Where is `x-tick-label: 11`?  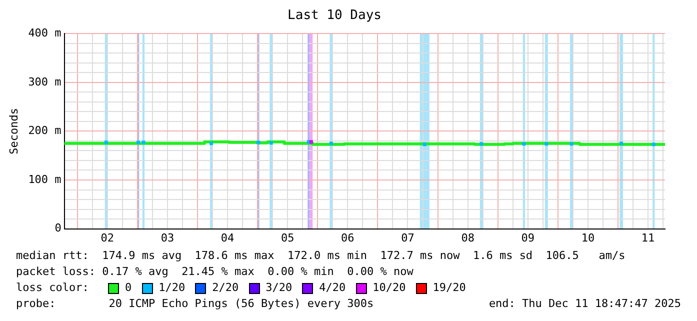
x-tick-label: 11 is located at coordinates (648, 237).